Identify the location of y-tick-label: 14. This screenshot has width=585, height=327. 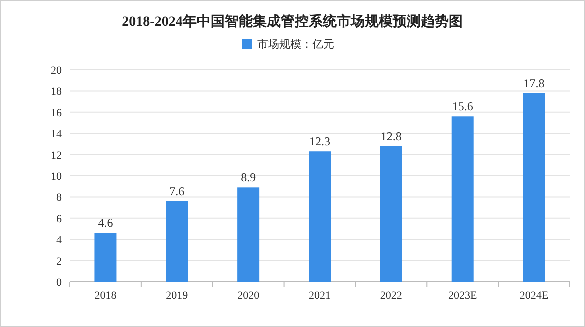
(56, 134).